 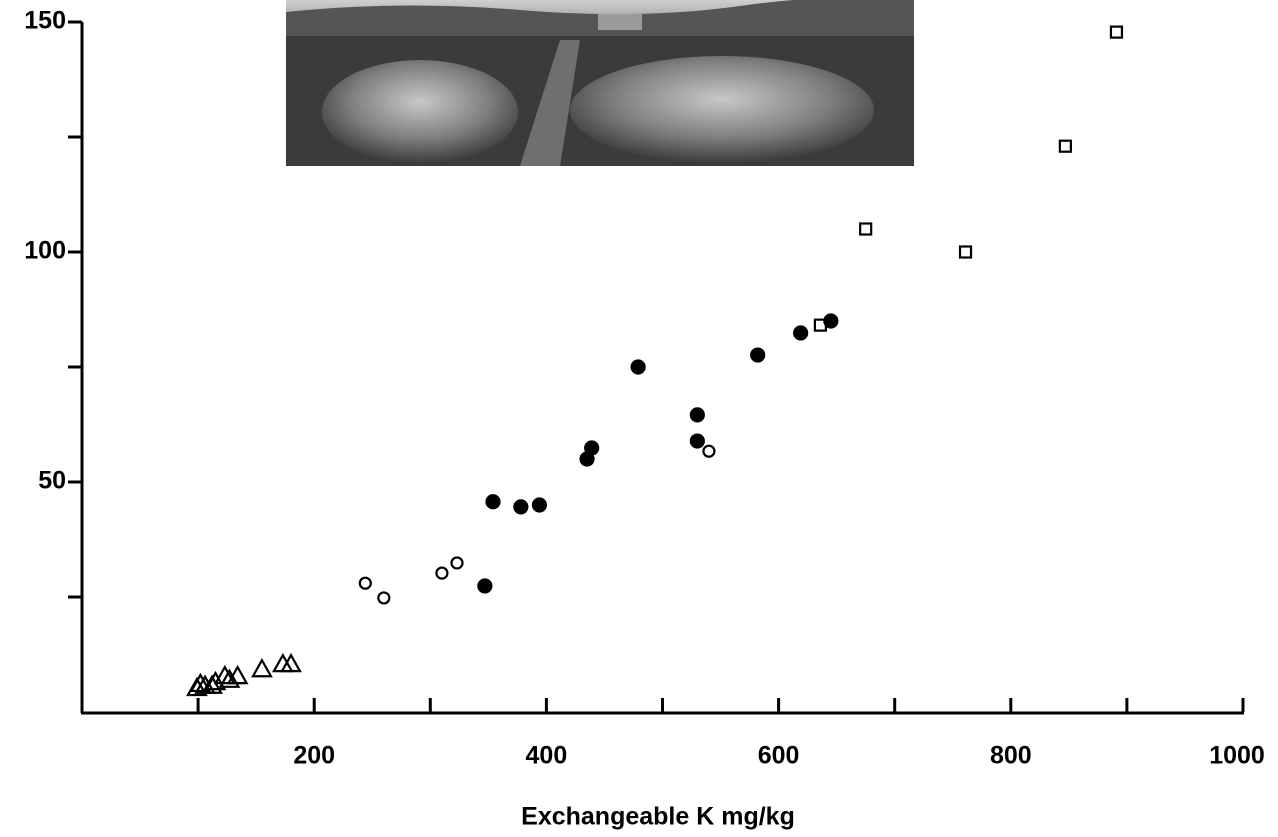 I want to click on x-axis-label: Exchangeable K mg/kg, so click(x=658, y=817).